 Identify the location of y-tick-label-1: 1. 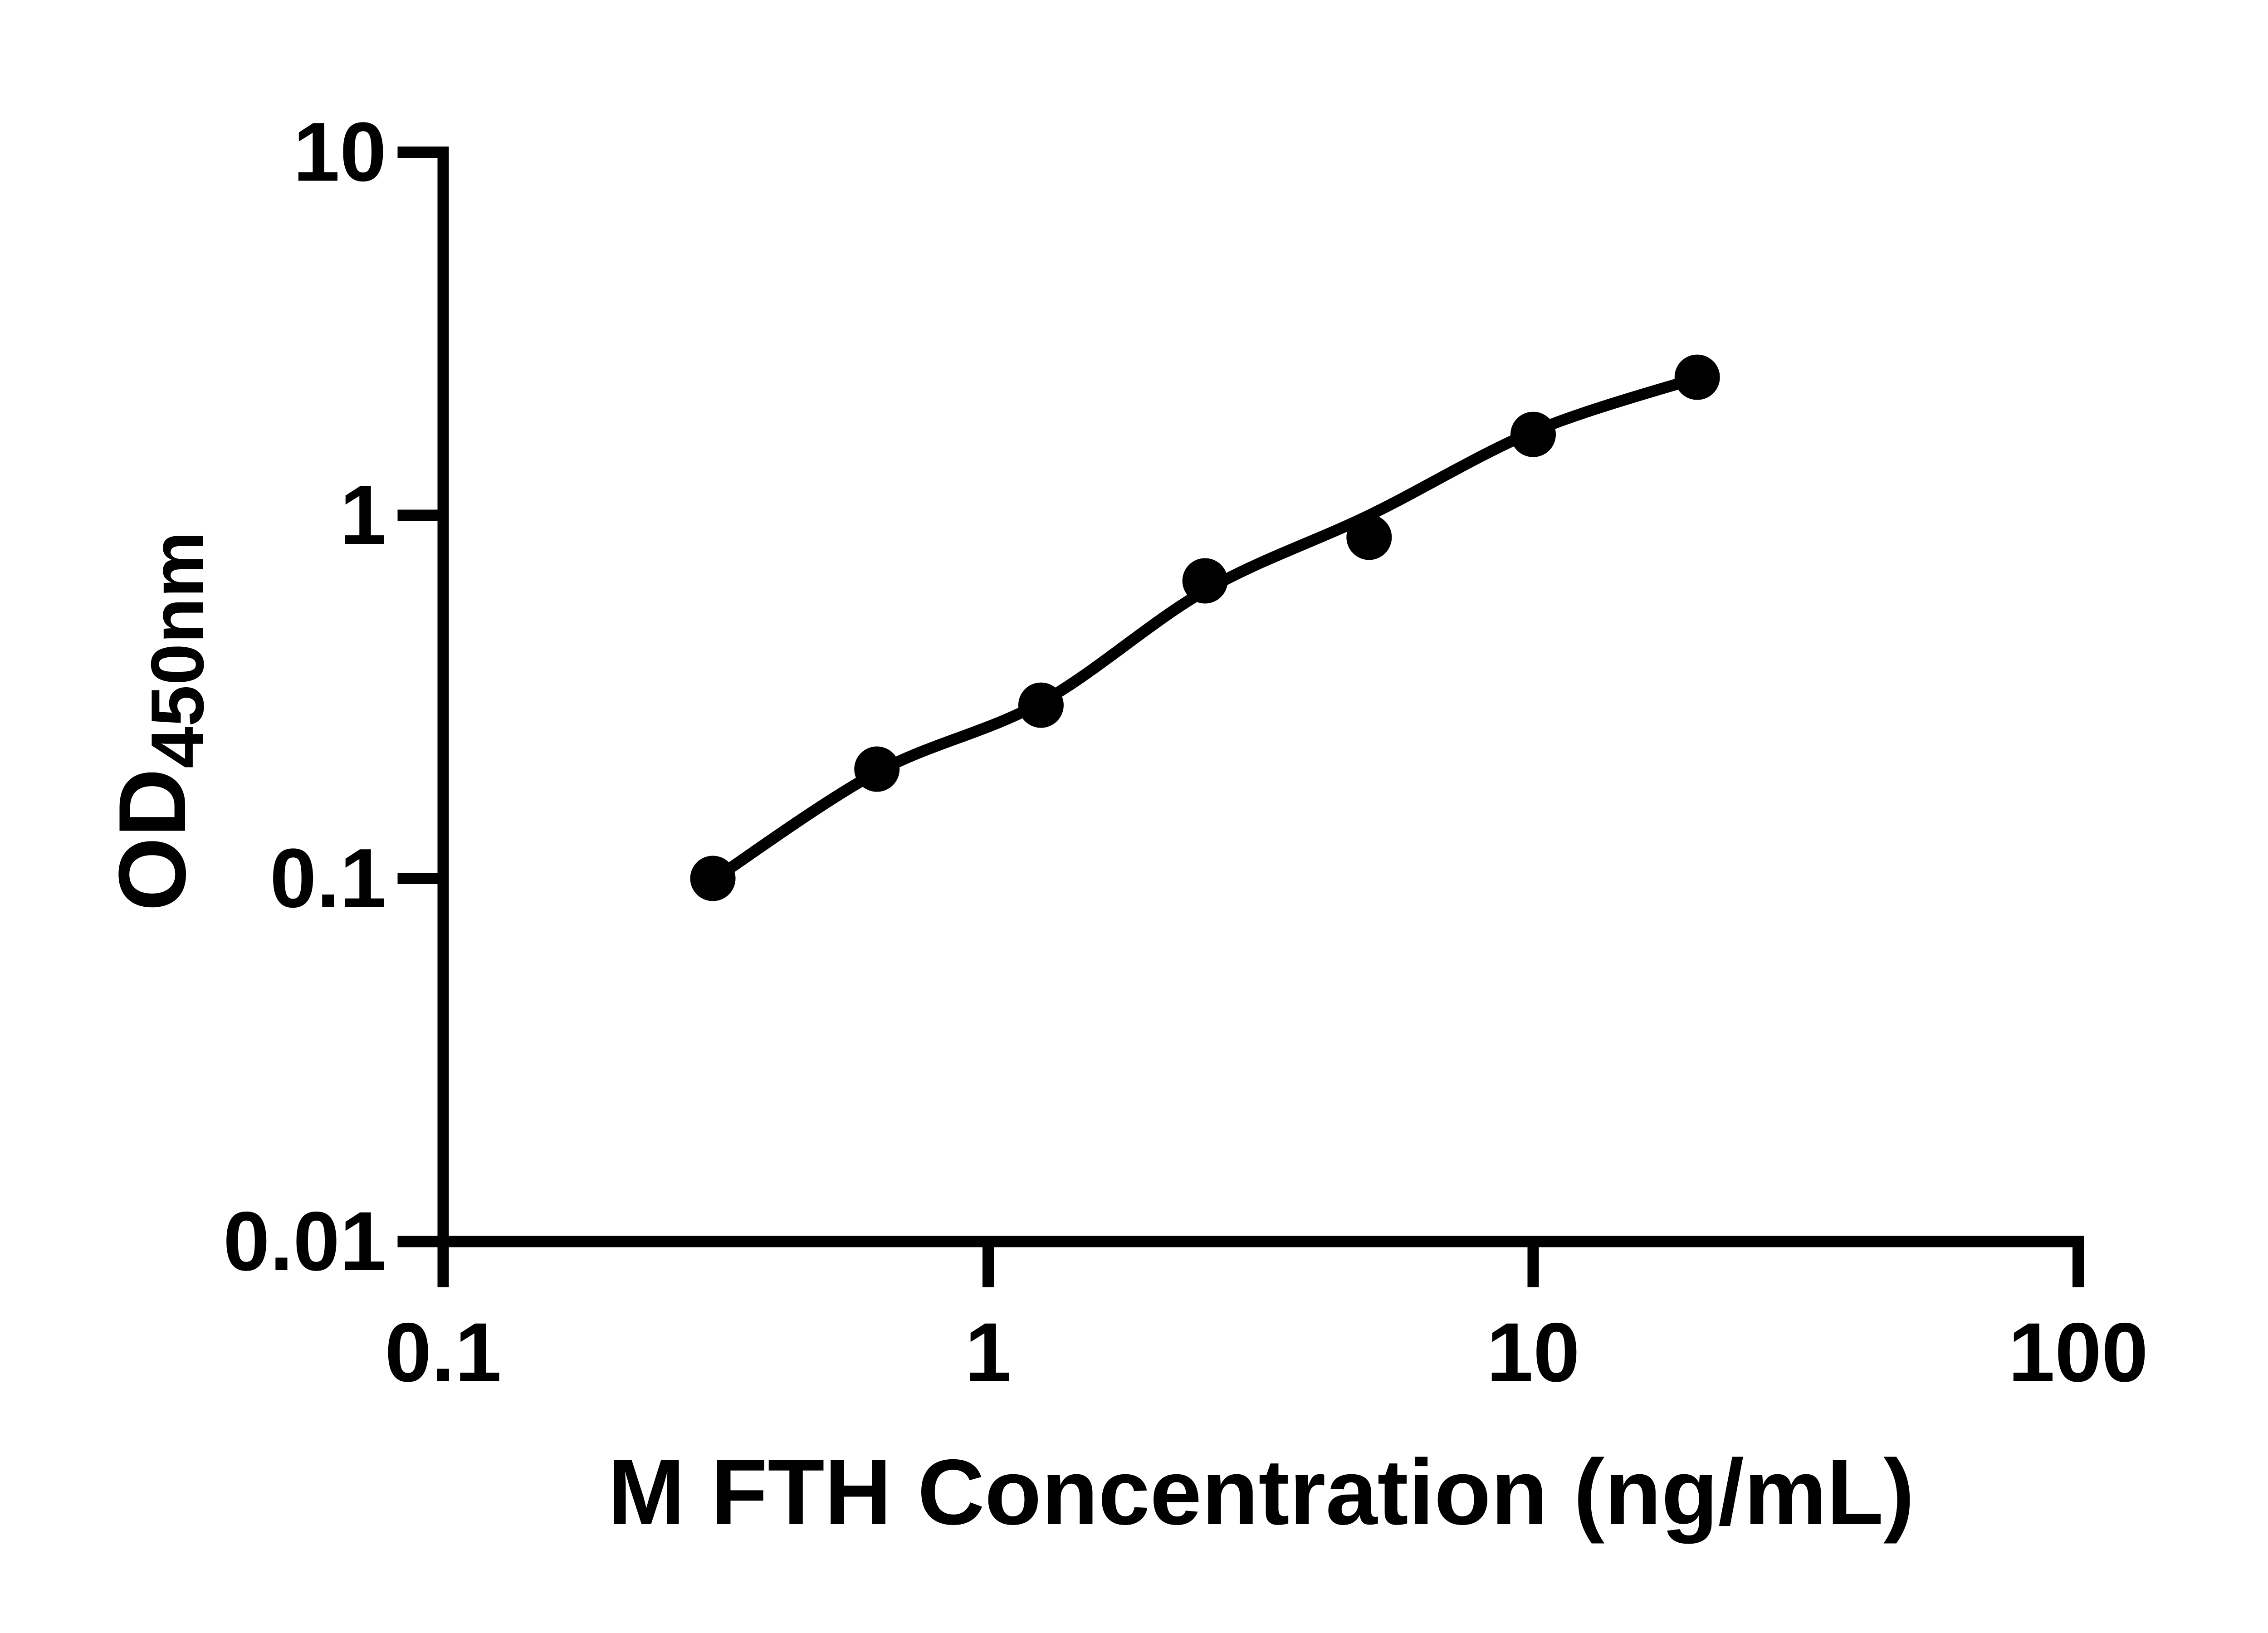
(363, 515).